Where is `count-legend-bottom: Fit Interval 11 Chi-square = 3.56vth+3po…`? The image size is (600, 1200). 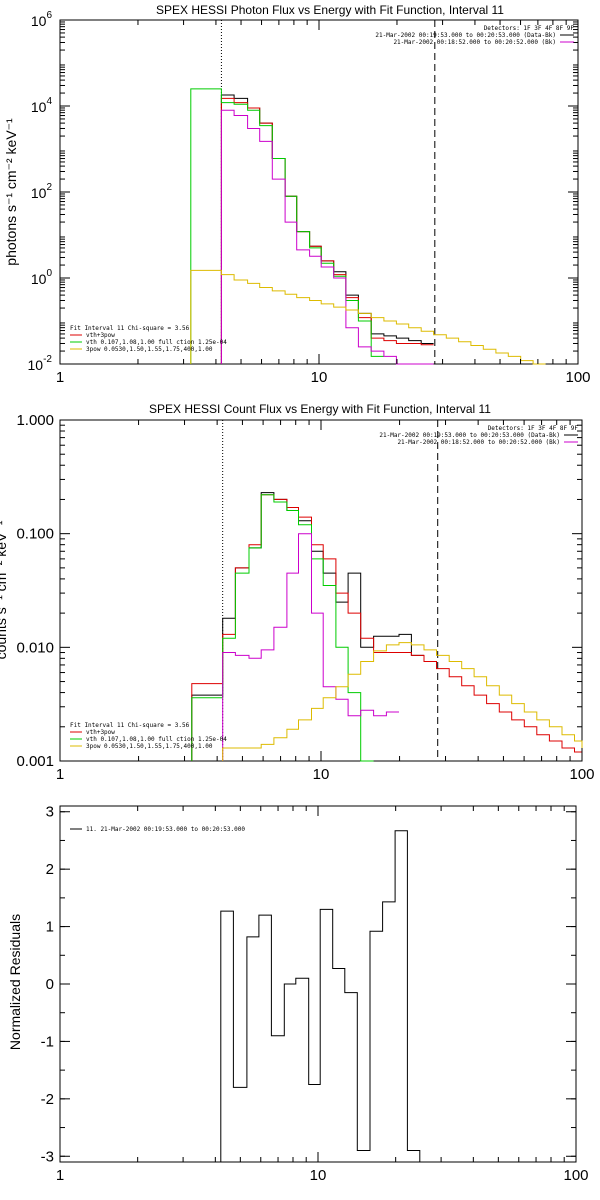 count-legend-bottom: Fit Interval 11 Chi-square = 3.56vth+3po… is located at coordinates (148, 736).